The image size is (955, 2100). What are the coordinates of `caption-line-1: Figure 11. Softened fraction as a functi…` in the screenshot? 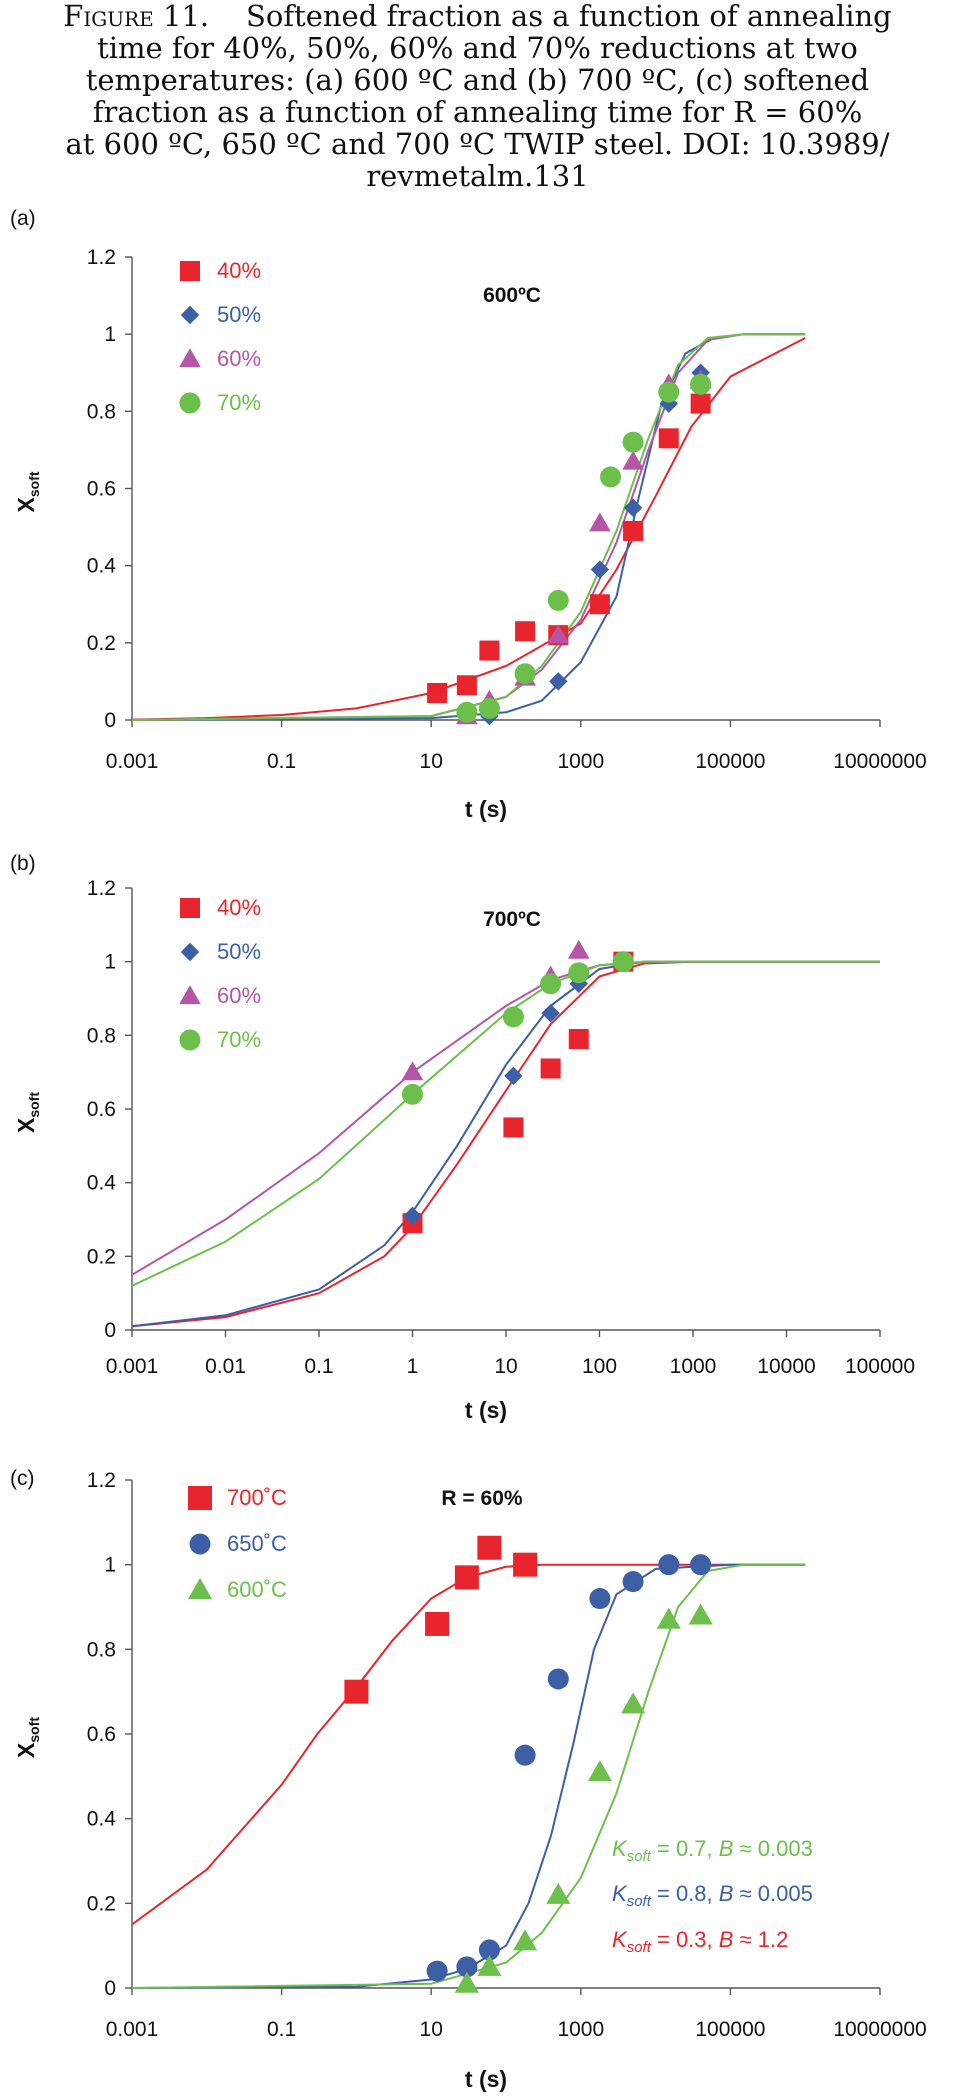 It's located at (477, 16).